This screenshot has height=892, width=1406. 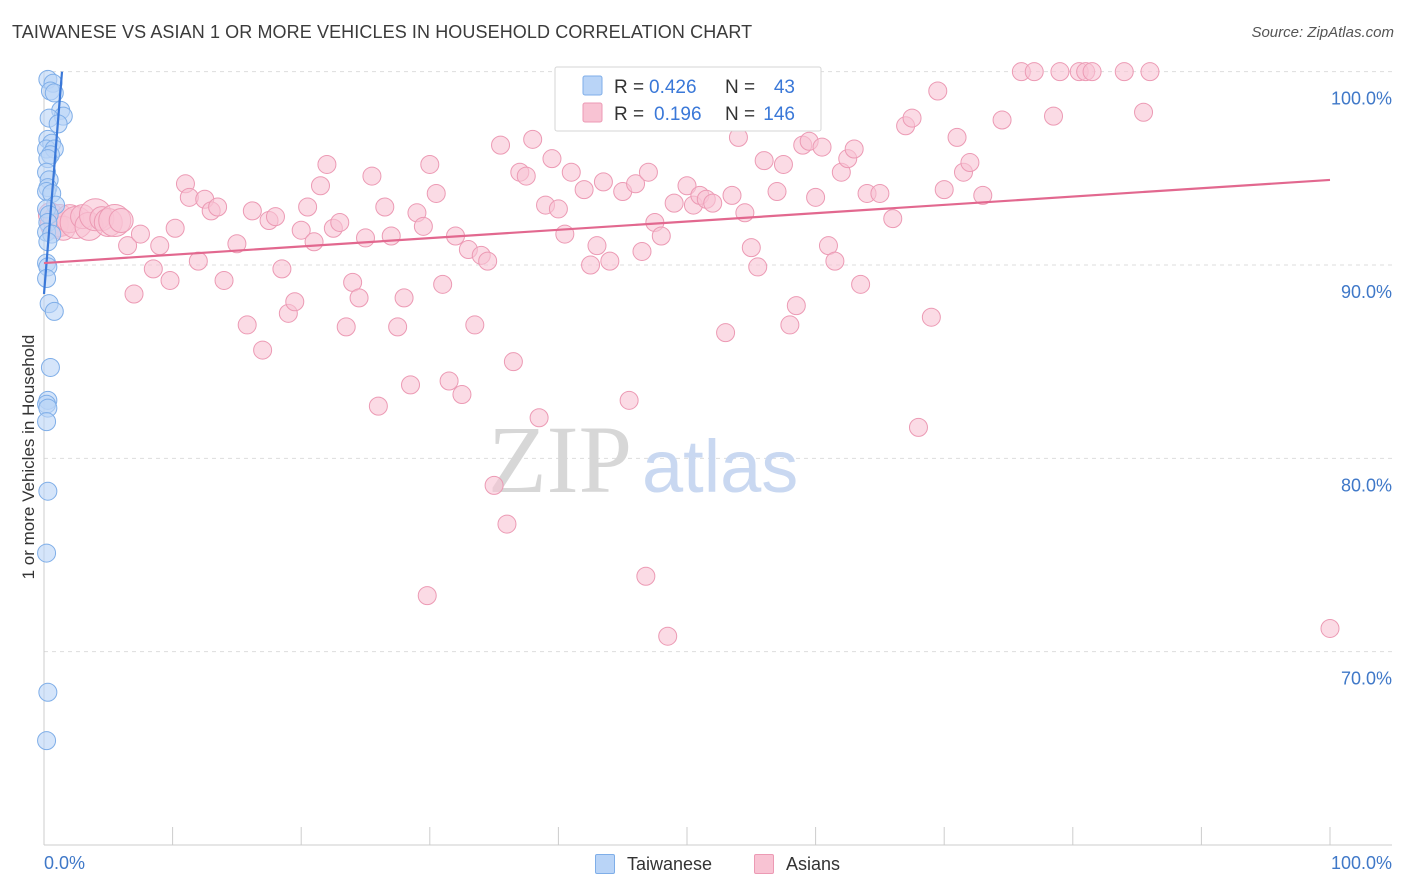 I want to click on taiwanese-trend-line, so click(x=53, y=183).